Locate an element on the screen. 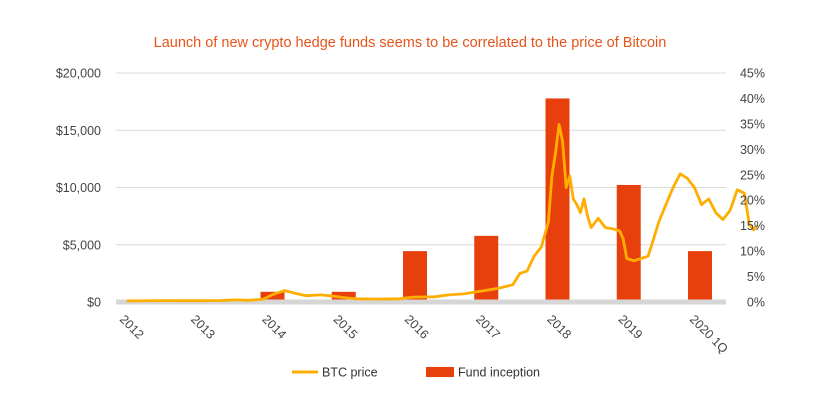  bar-2016 is located at coordinates (415, 276).